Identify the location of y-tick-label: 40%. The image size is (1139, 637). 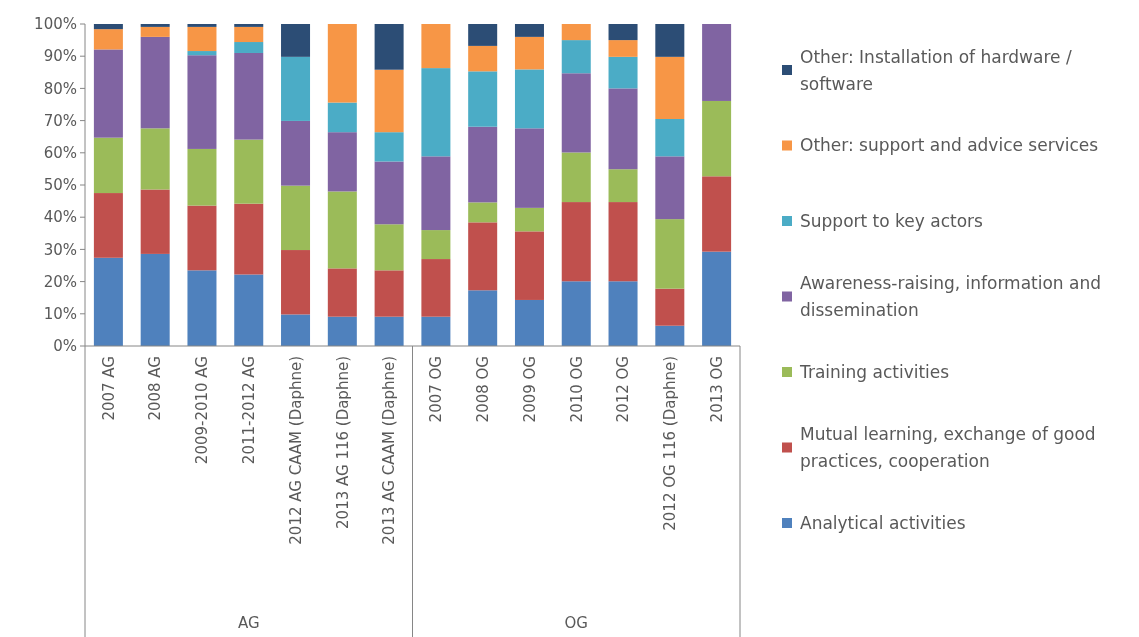
(60, 217).